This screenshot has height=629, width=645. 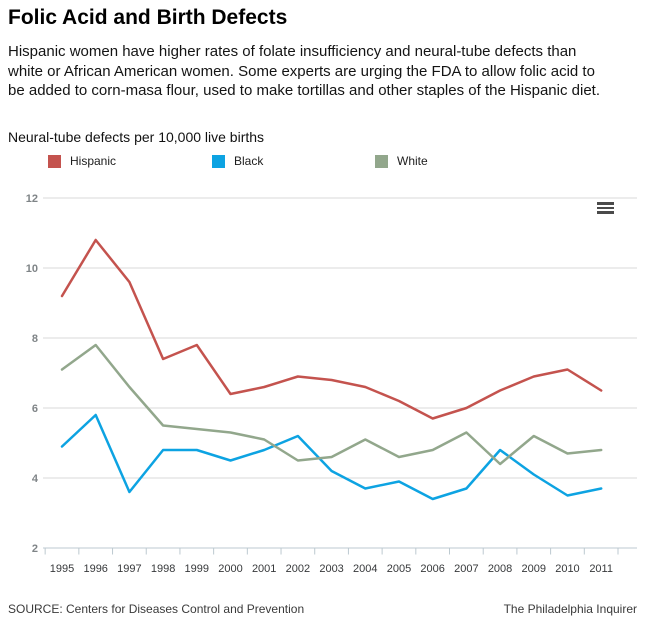 What do you see at coordinates (601, 569) in the screenshot?
I see `x-axis-tick-label: 2011` at bounding box center [601, 569].